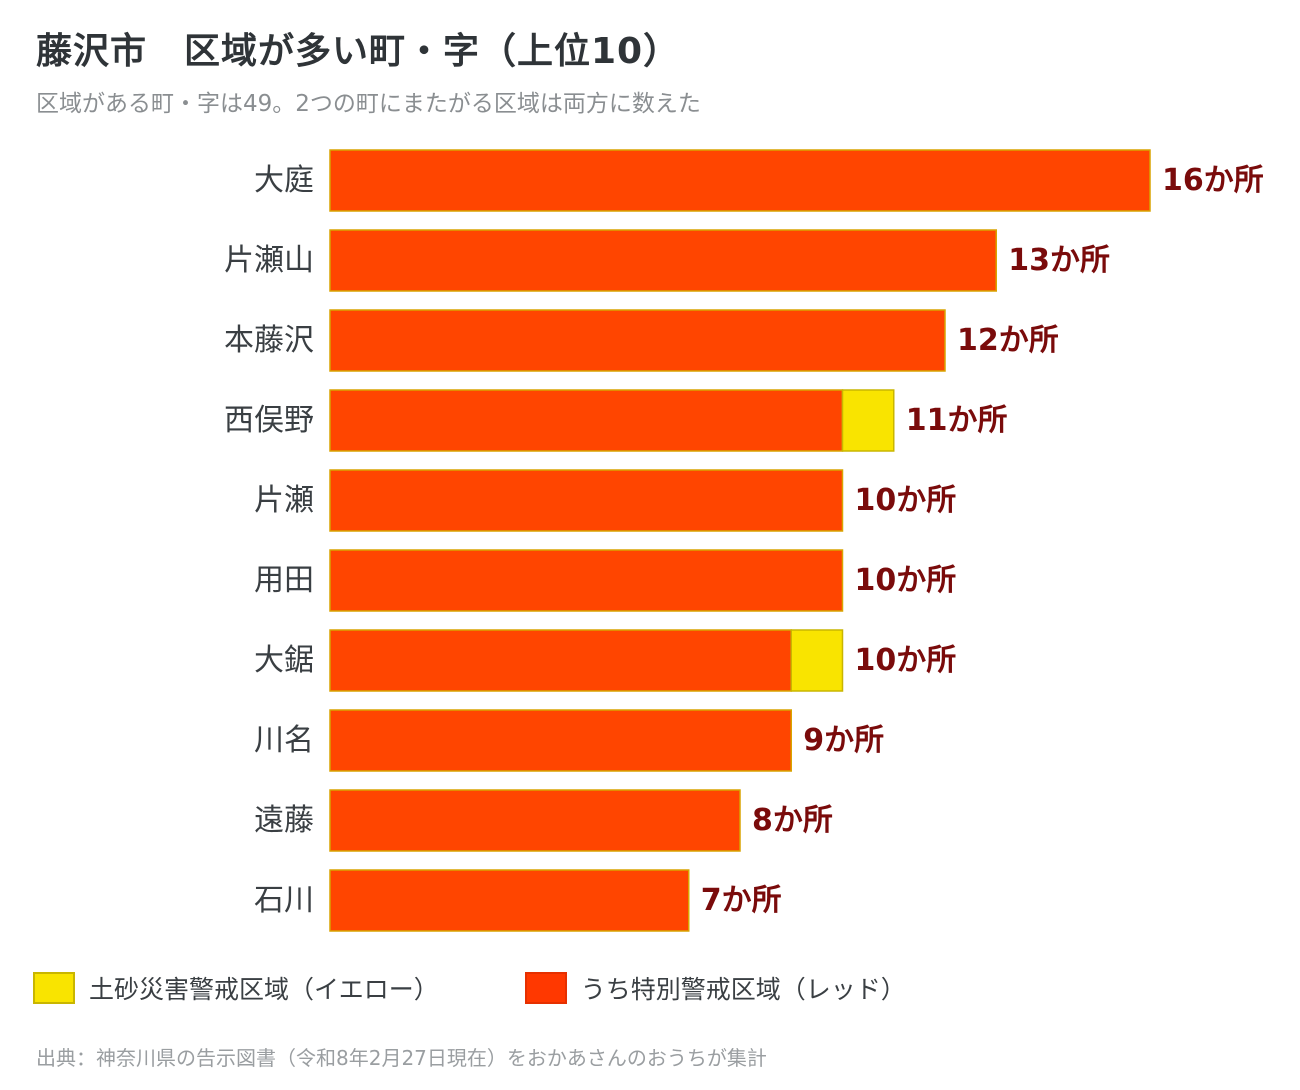 The width and height of the screenshot is (1300, 1090). What do you see at coordinates (284, 900) in the screenshot?
I see `category-label: 石川` at bounding box center [284, 900].